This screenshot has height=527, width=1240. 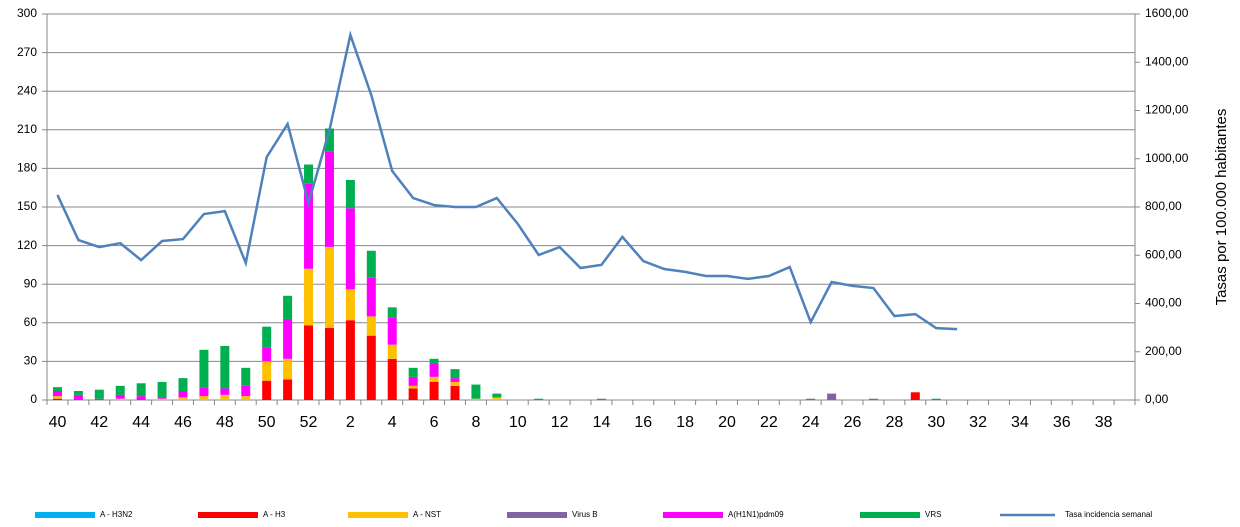 What do you see at coordinates (518, 422) in the screenshot?
I see `x-tick-label: 10` at bounding box center [518, 422].